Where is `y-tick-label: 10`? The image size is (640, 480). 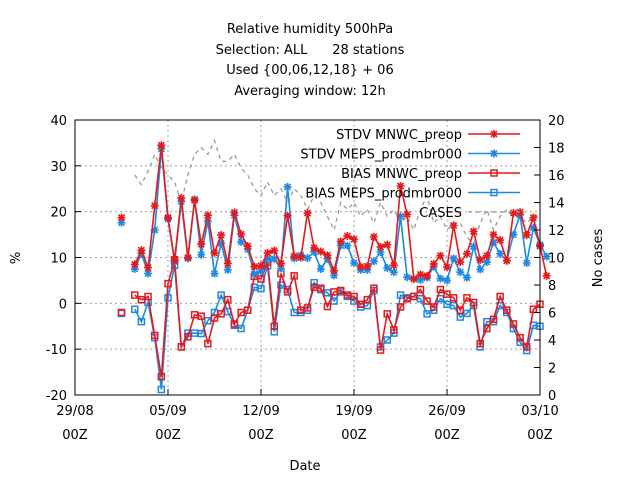 y-tick-label: 10 is located at coordinates (58, 259).